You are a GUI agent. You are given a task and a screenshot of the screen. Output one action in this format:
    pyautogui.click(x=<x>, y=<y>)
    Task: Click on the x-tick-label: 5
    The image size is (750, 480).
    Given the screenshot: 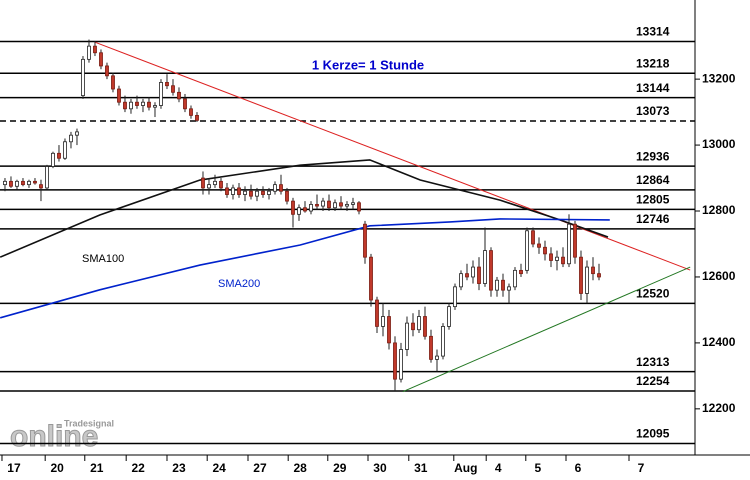 What is the action you would take?
    pyautogui.click(x=537, y=468)
    